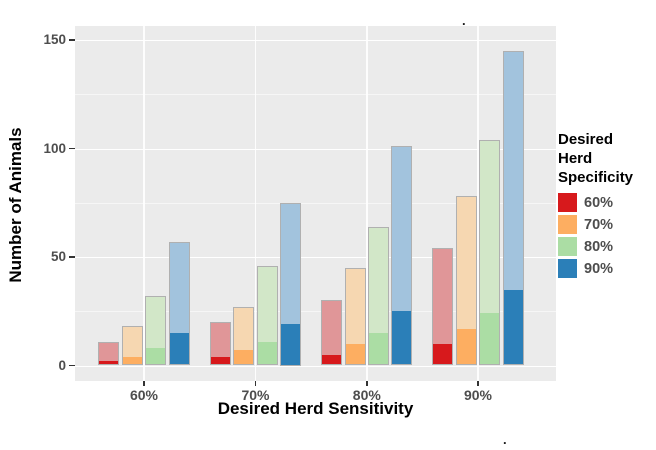  I want to click on bar-90%-spec-70%-total, so click(466, 281).